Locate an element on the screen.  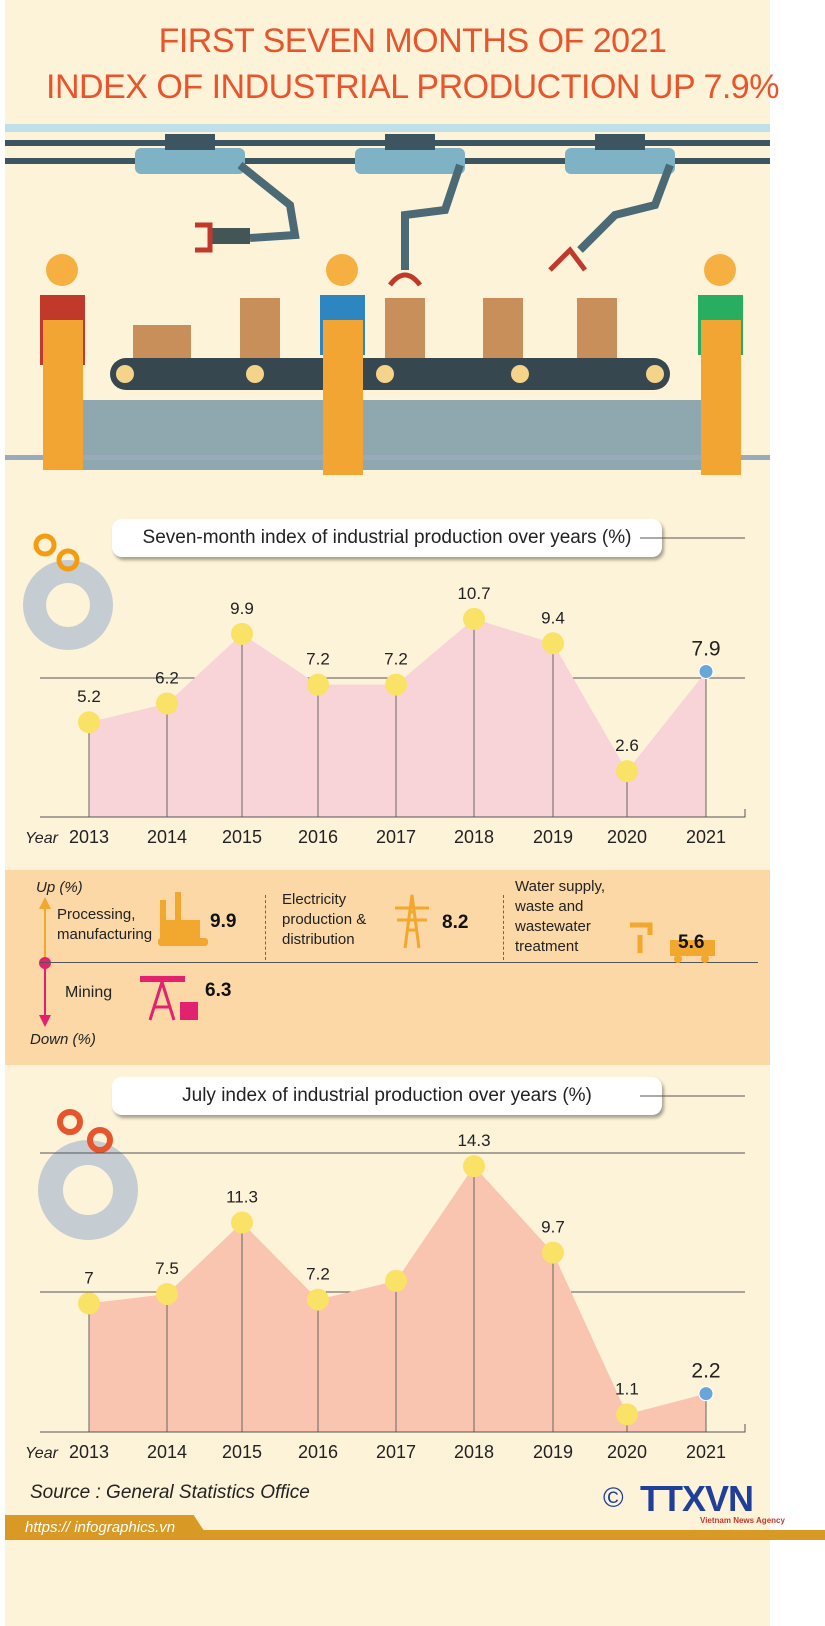
data-label: 9.9 is located at coordinates (242, 608).